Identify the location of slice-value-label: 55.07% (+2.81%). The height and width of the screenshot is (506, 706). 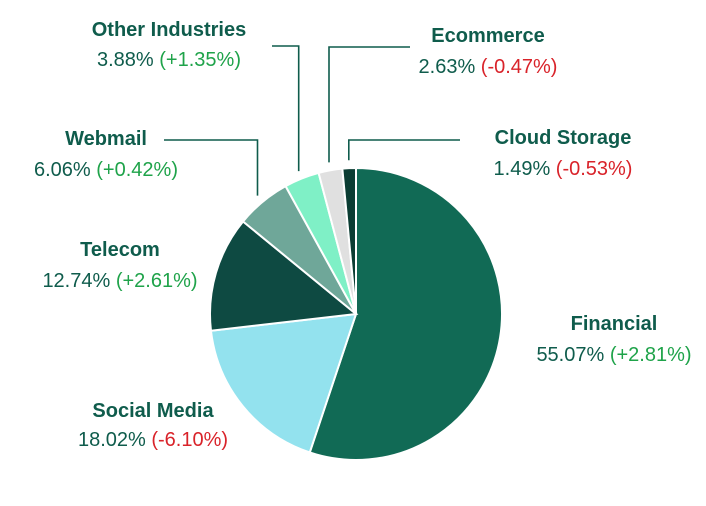
(613, 355).